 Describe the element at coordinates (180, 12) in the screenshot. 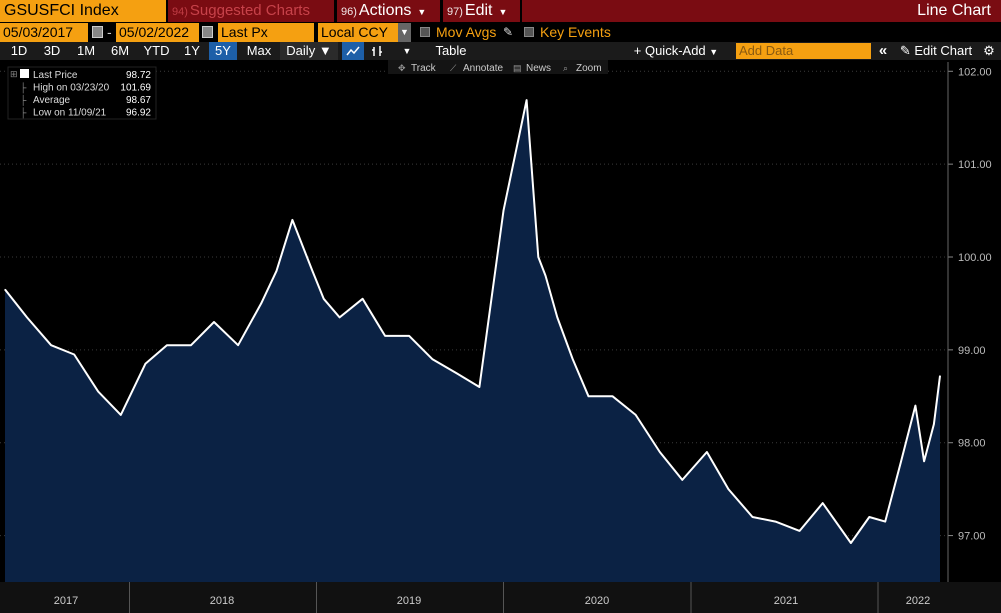

I see `suggested-charts-number: 94)` at that location.